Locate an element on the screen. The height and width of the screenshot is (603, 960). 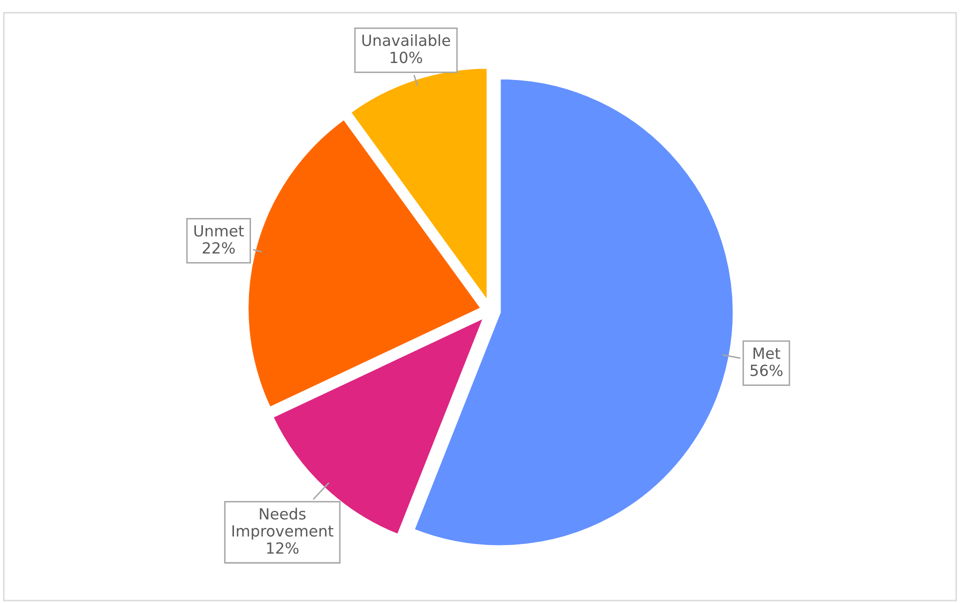
slice-label: Unmet is located at coordinates (219, 231).